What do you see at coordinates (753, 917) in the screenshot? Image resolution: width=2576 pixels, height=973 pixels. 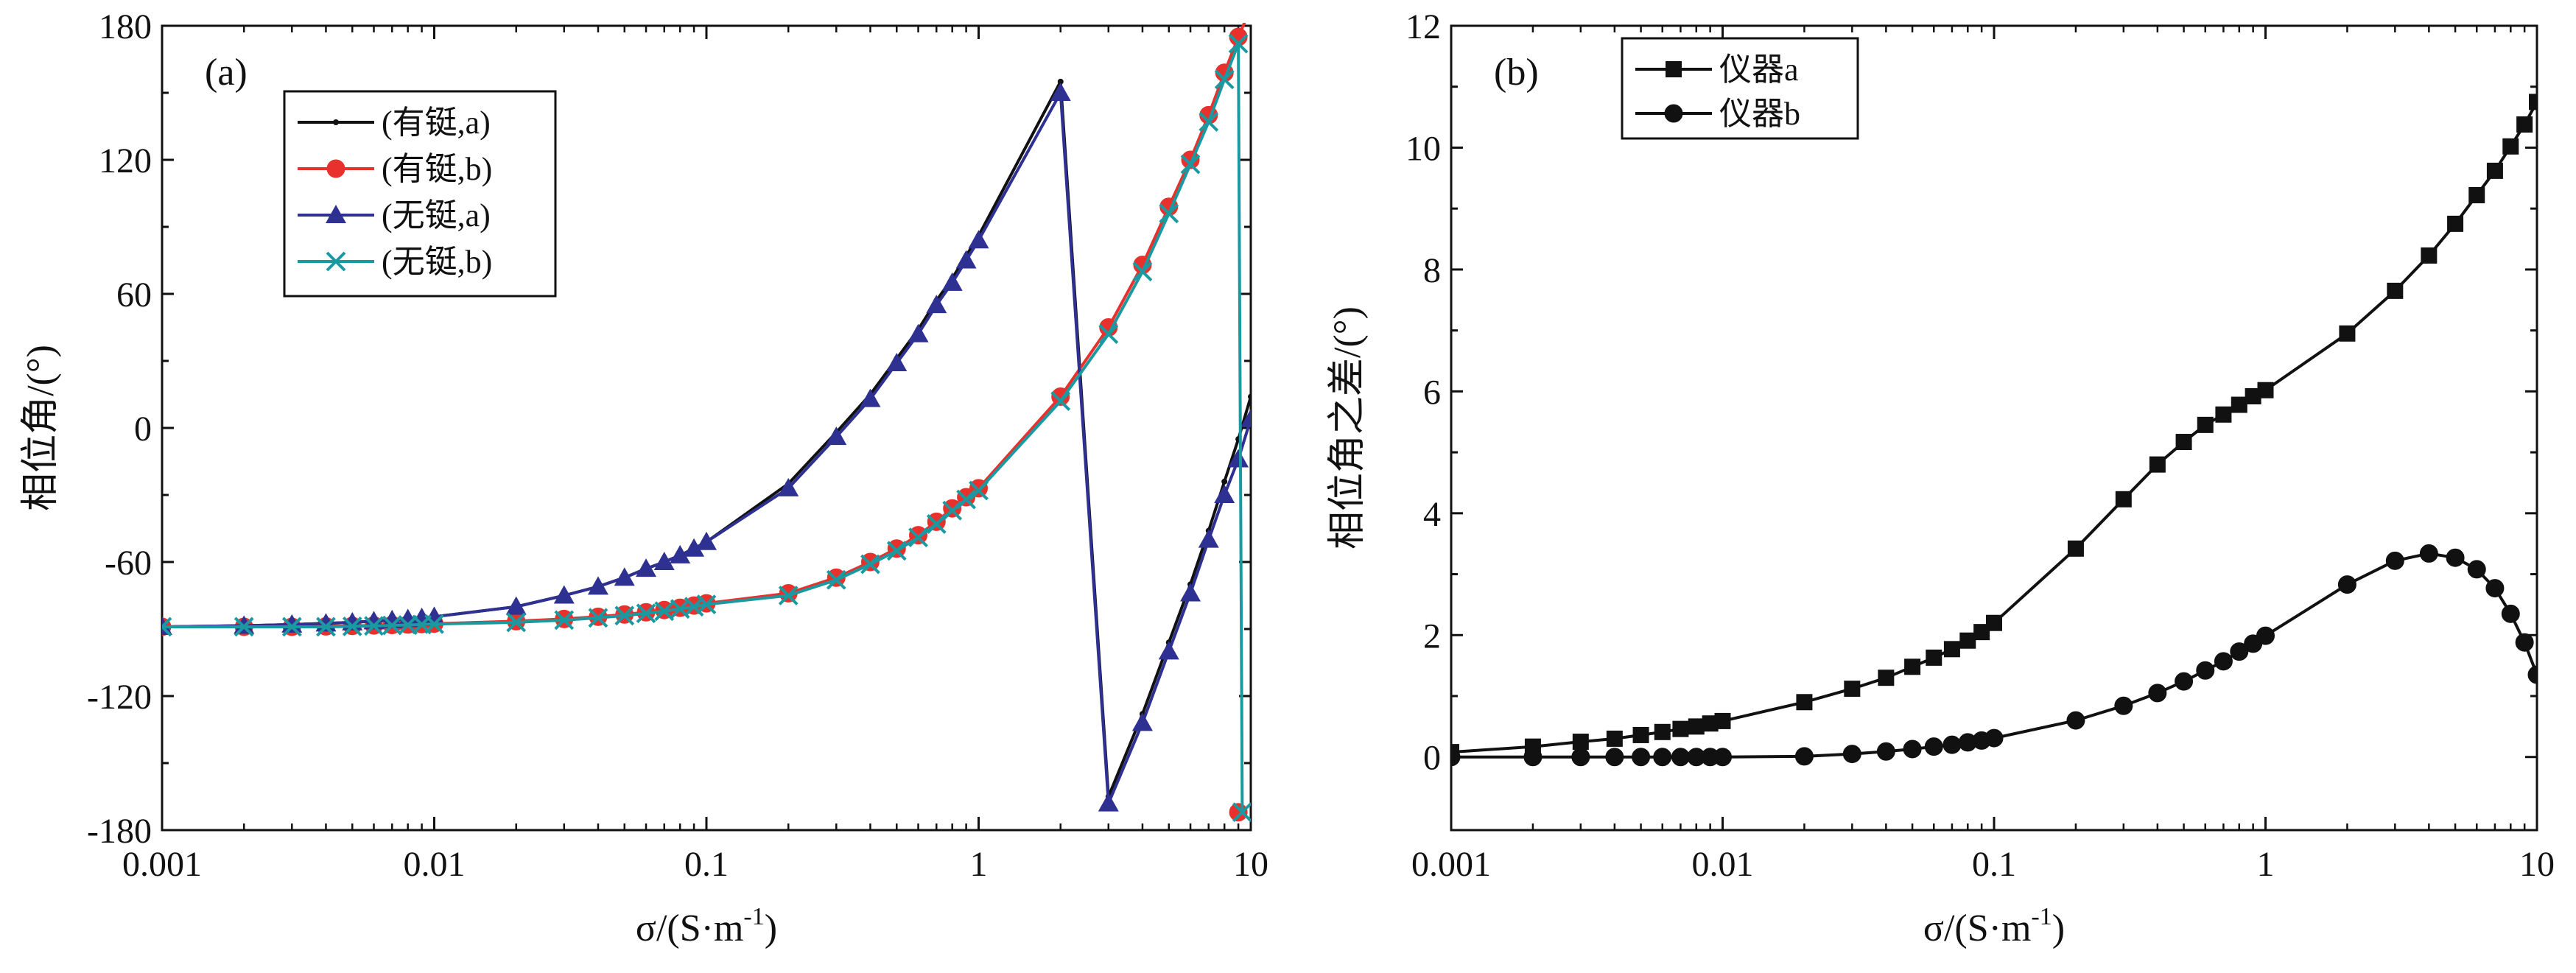 I see `panel-a-xlabel-sup: -1` at bounding box center [753, 917].